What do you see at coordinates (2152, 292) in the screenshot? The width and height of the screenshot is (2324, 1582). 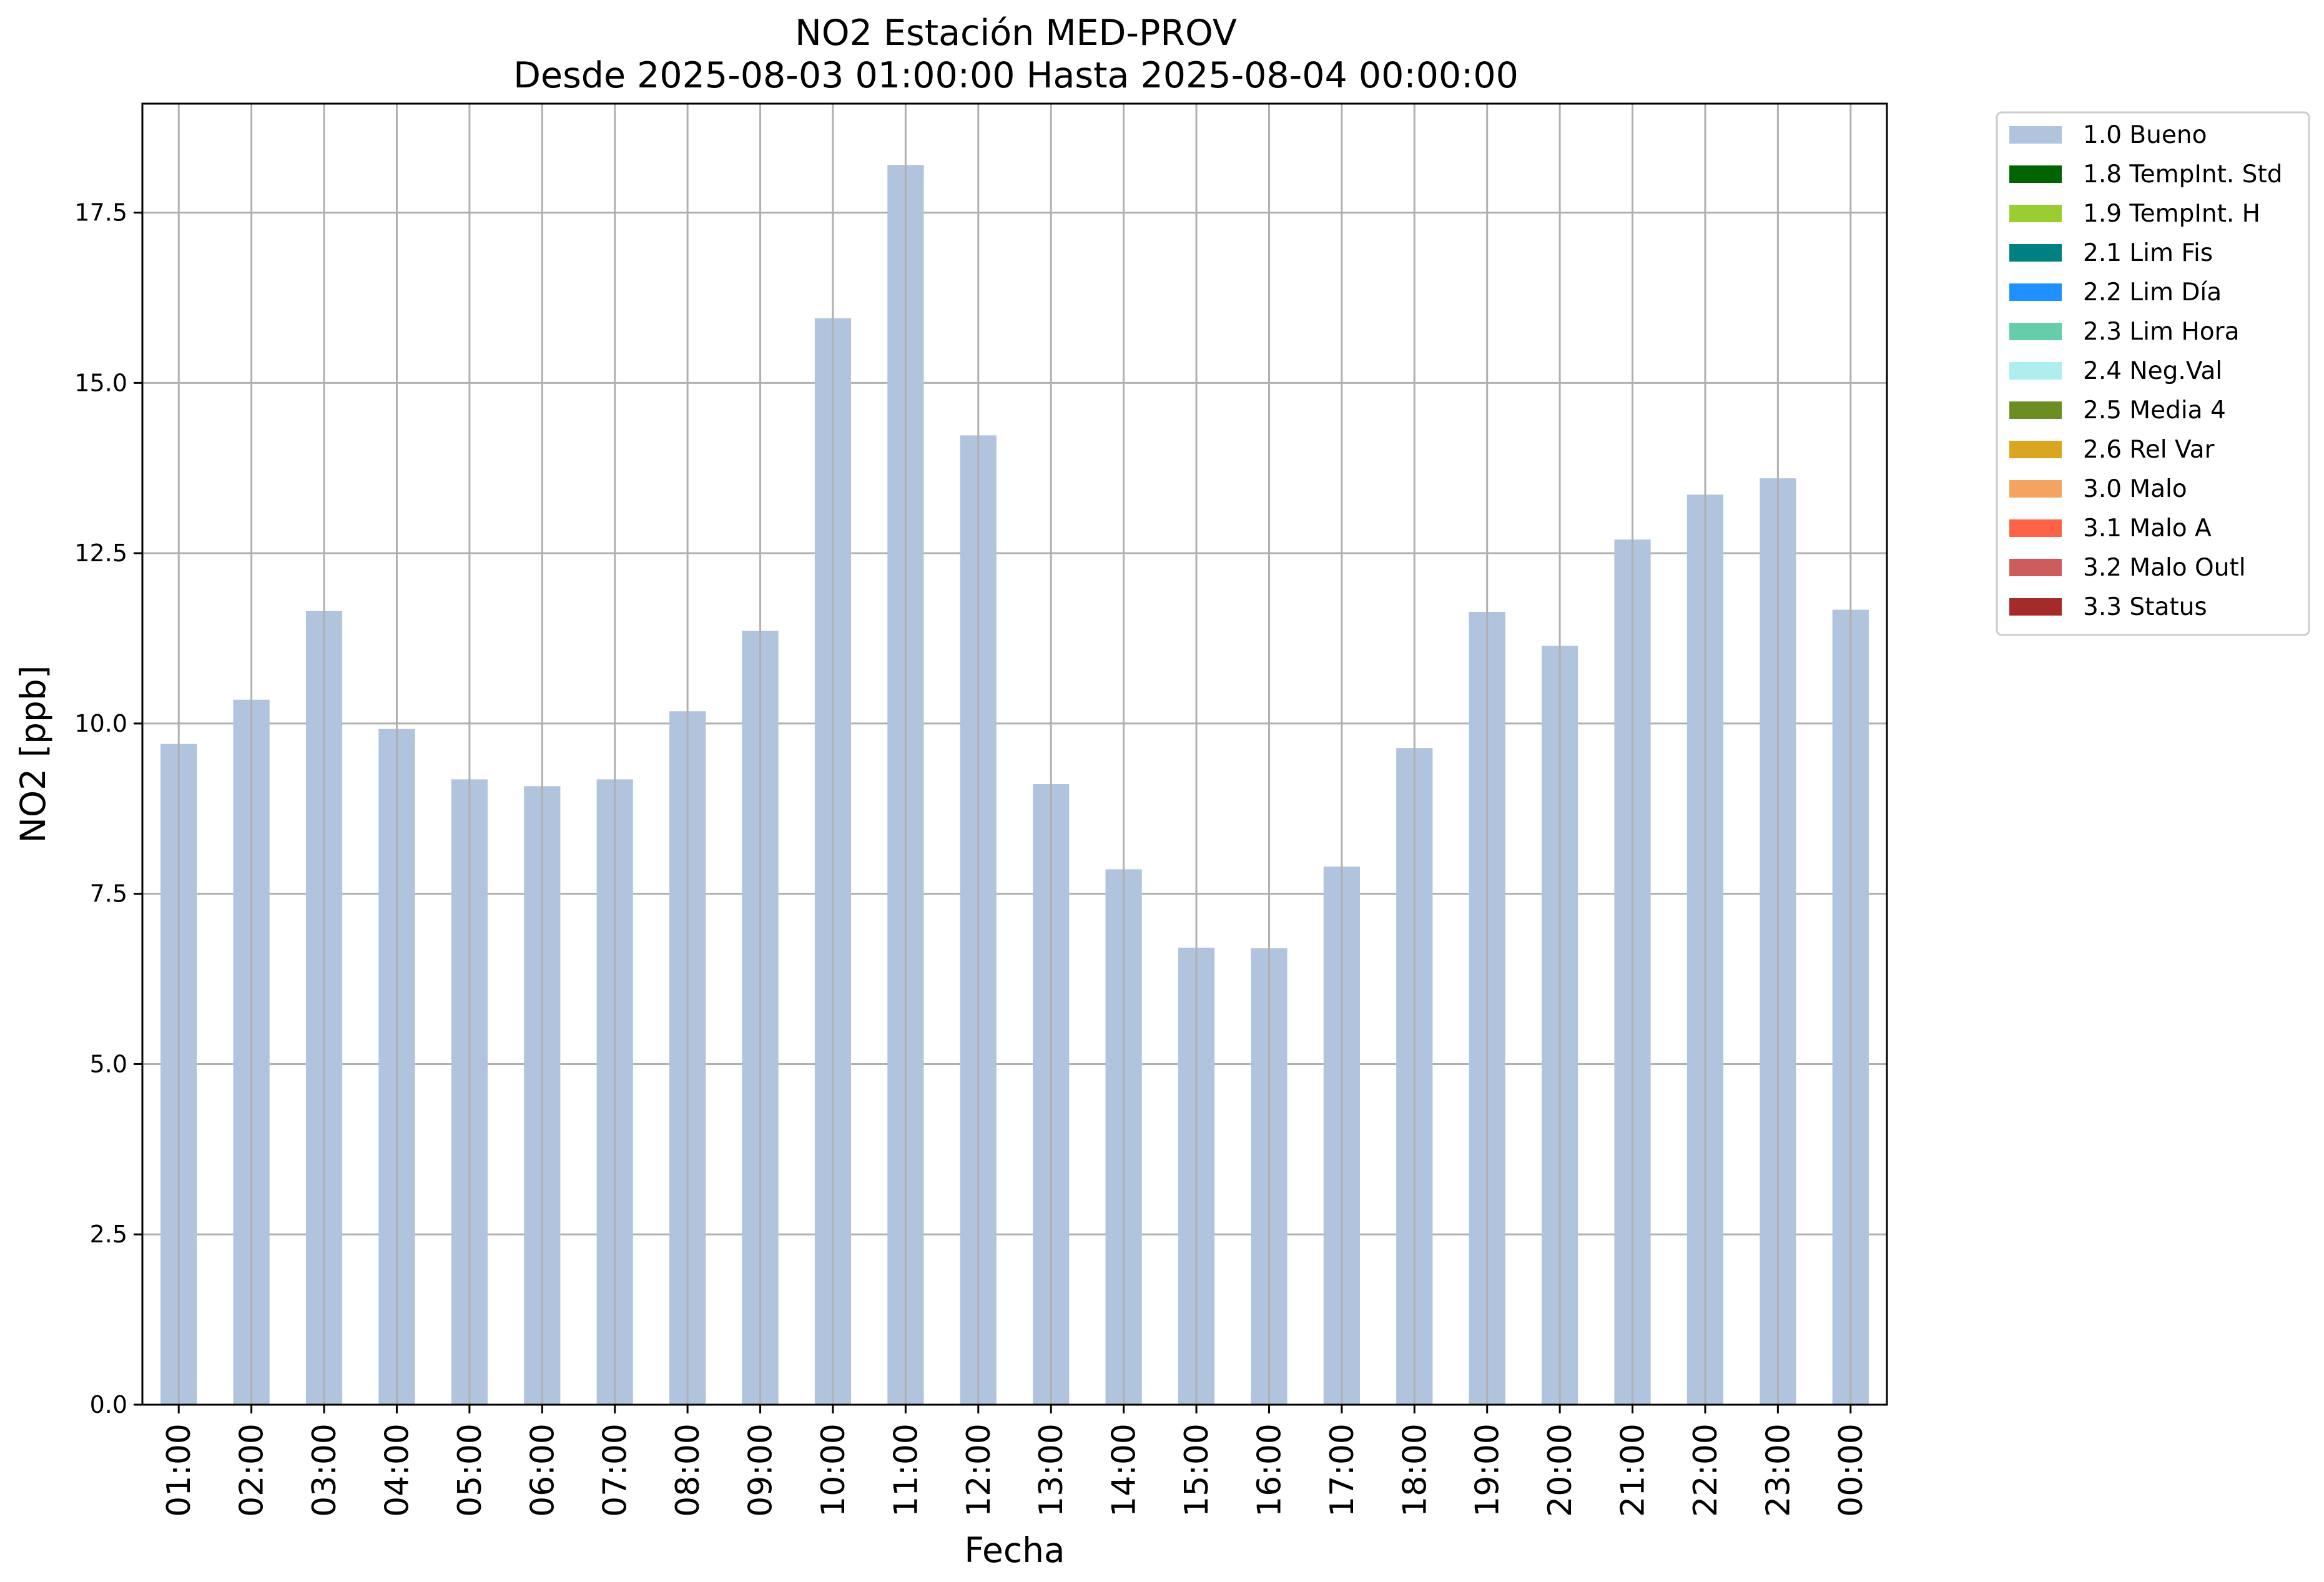 I see `legend-label: 2.2 Lim Día` at bounding box center [2152, 292].